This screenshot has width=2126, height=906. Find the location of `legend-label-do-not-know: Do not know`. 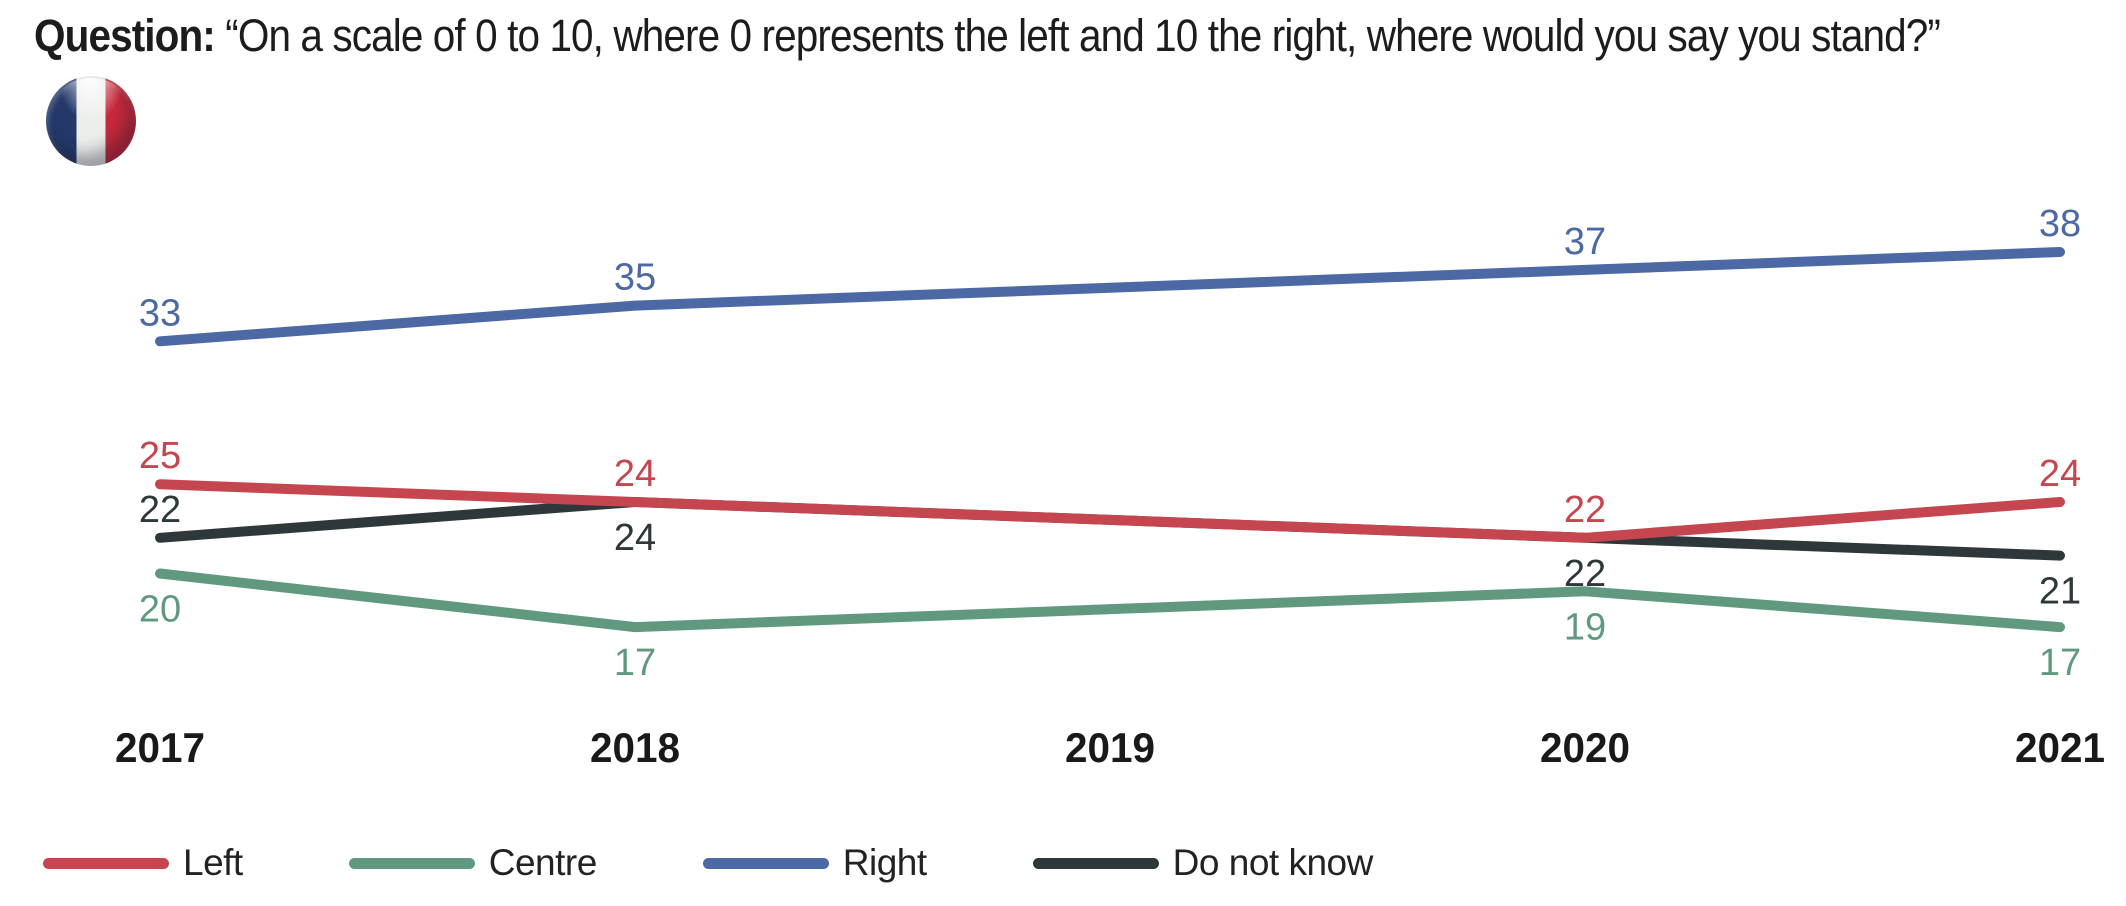

legend-label-do-not-know: Do not know is located at coordinates (1273, 862).